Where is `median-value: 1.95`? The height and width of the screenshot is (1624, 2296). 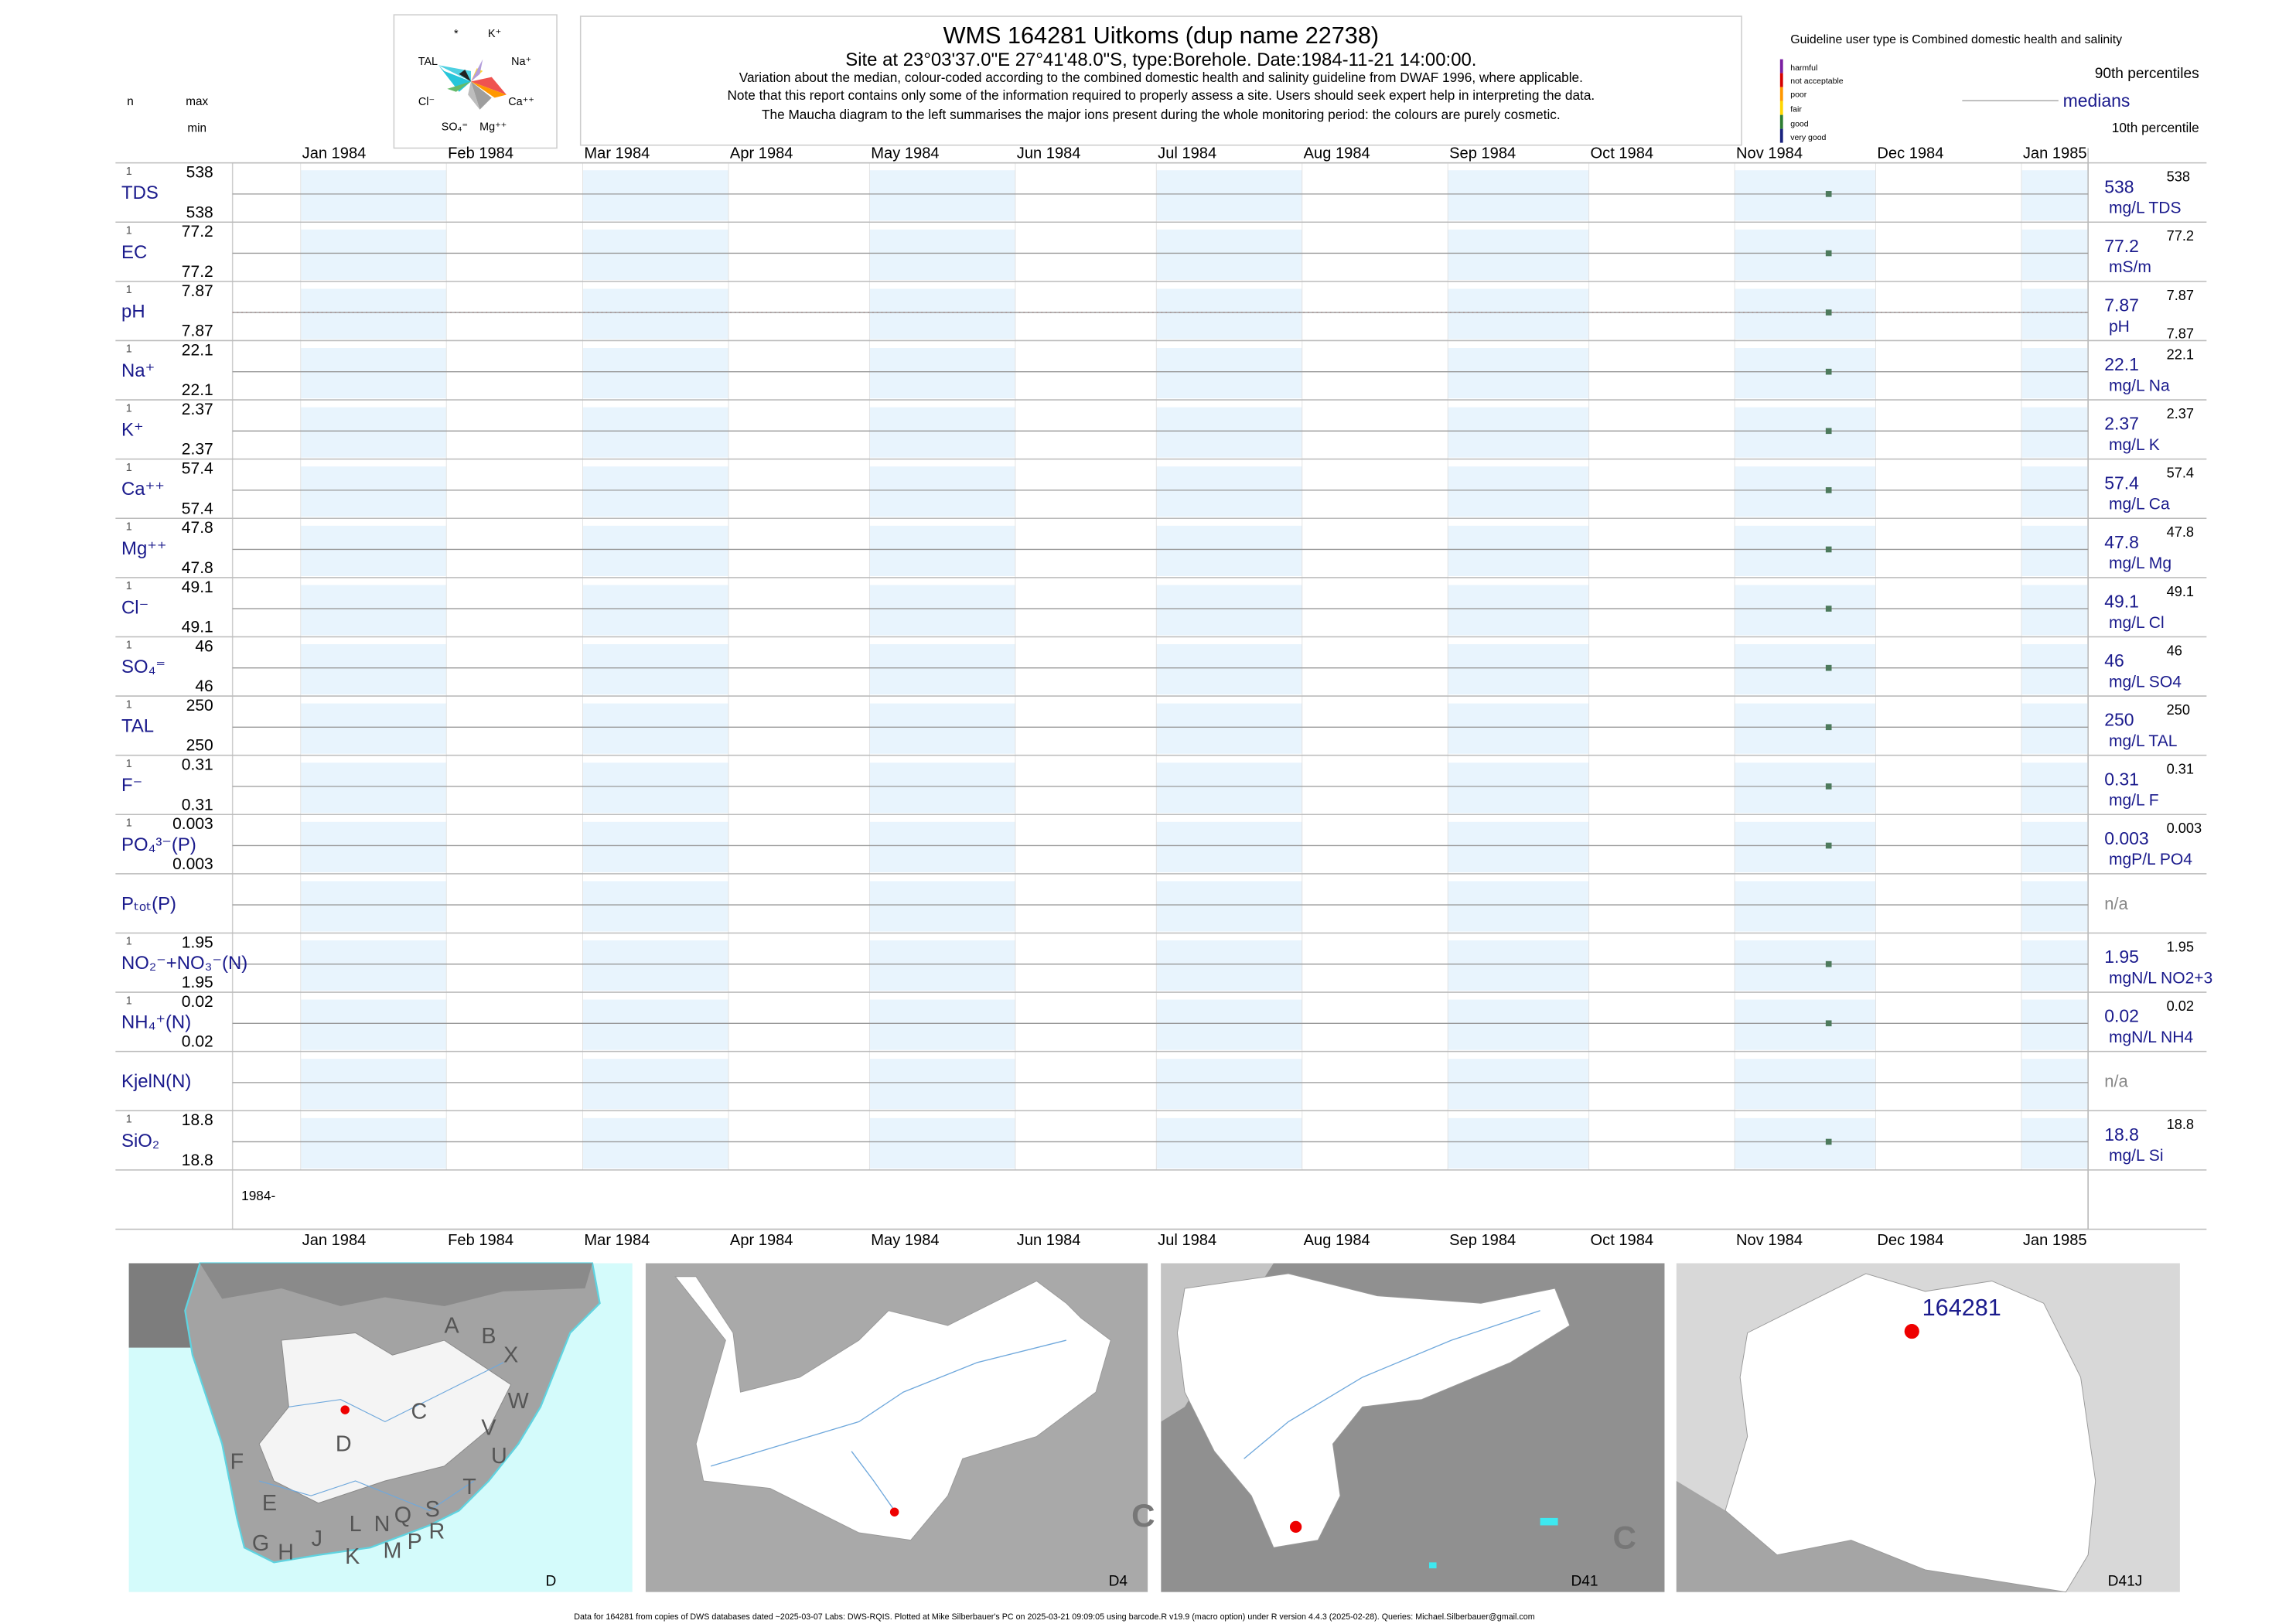
median-value: 1.95 is located at coordinates (2121, 957).